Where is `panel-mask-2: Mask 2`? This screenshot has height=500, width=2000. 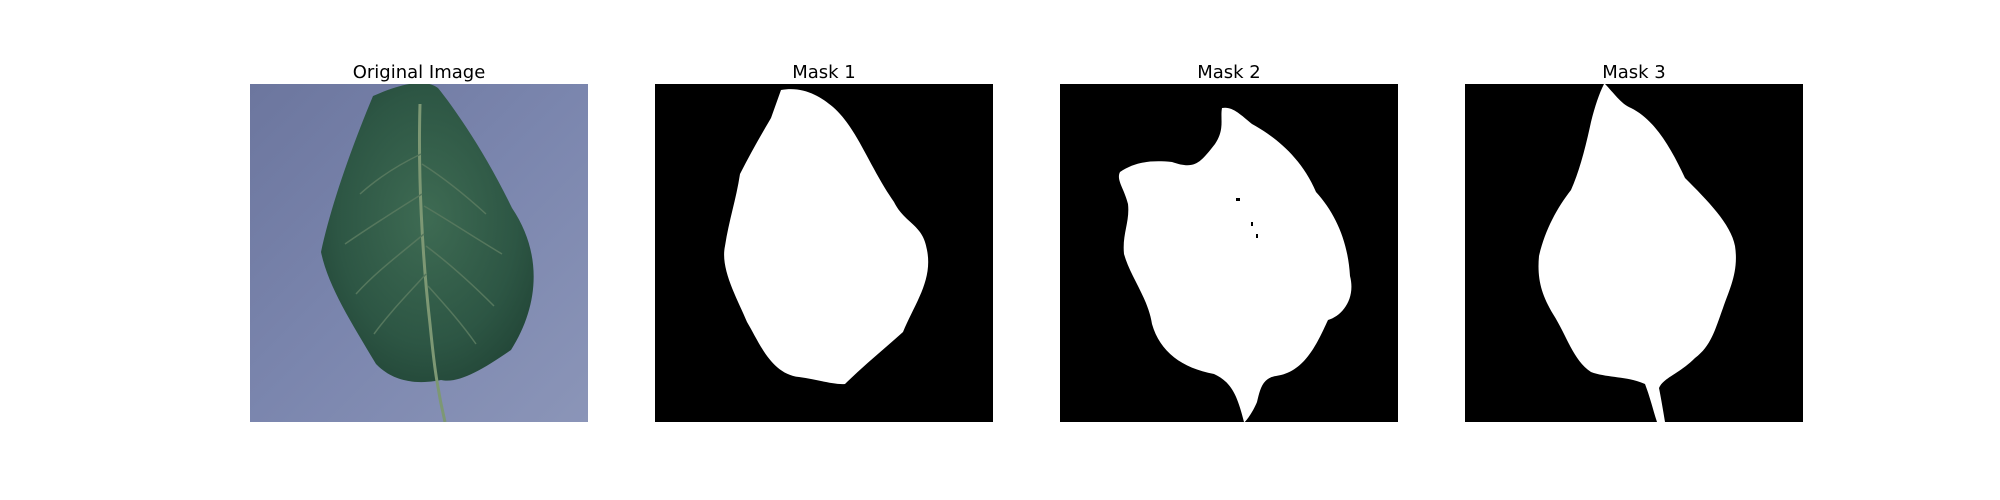 panel-mask-2: Mask 2 is located at coordinates (1229, 242).